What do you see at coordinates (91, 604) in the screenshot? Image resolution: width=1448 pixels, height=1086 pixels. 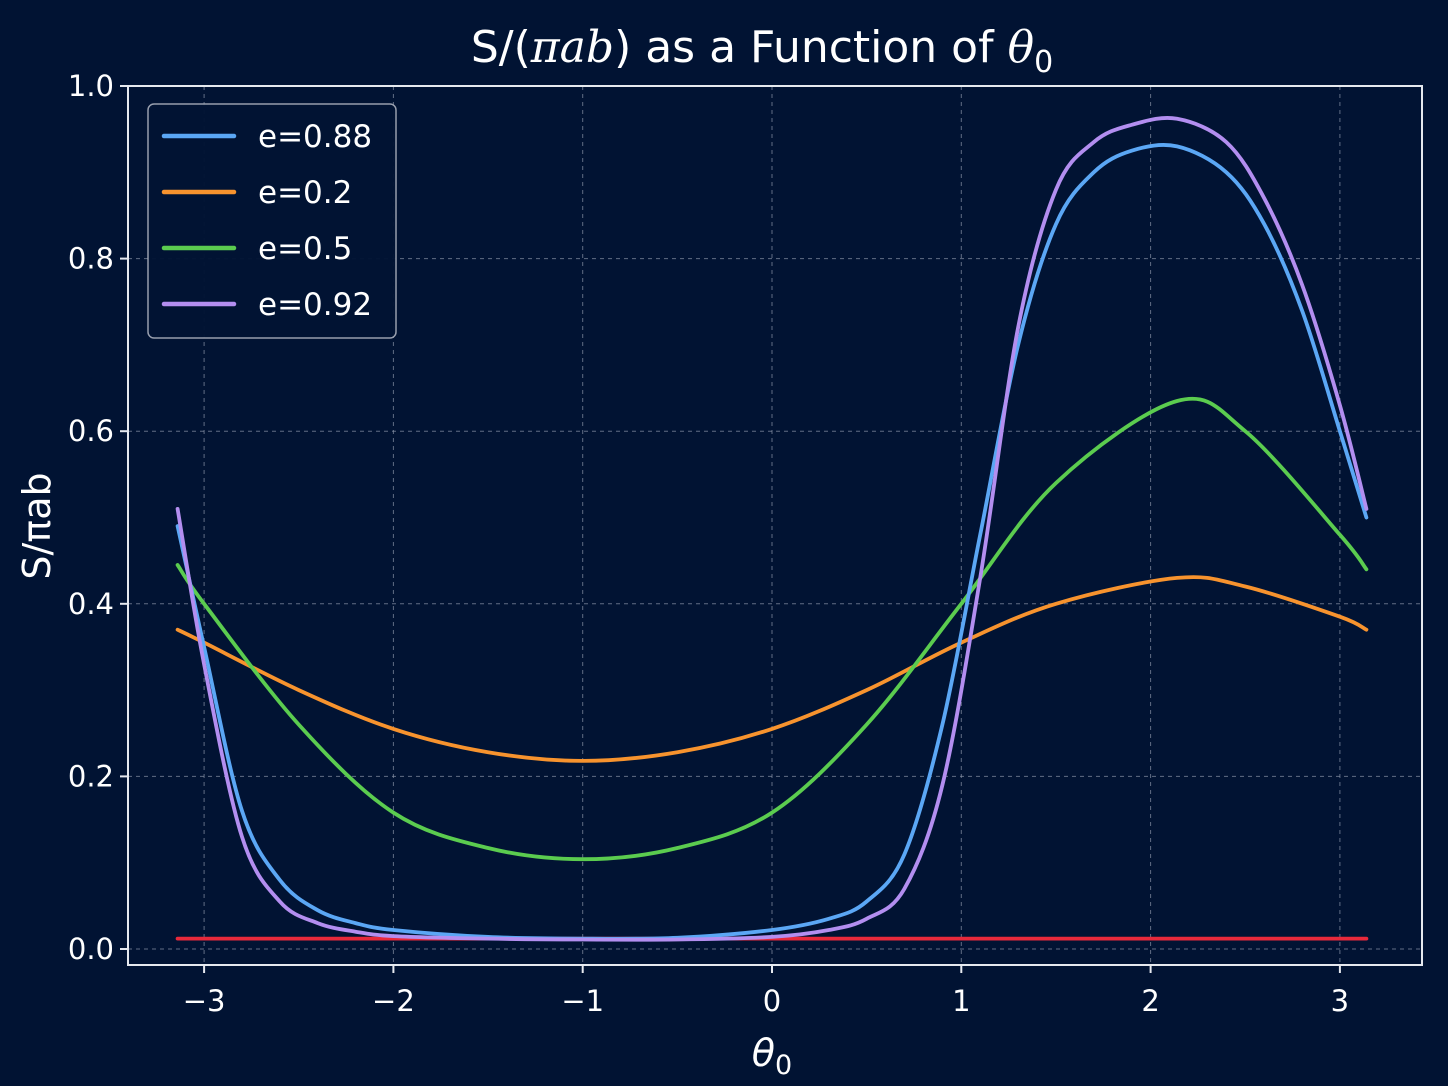 I see `y-tick-label: 0.4` at bounding box center [91, 604].